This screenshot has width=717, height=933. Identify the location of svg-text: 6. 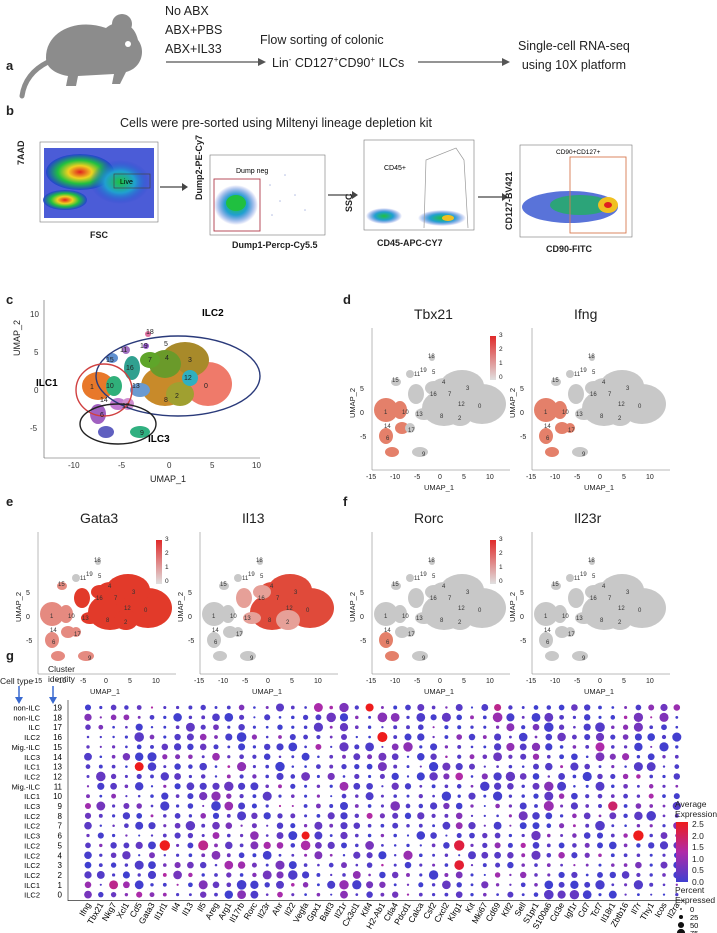
(102, 415).